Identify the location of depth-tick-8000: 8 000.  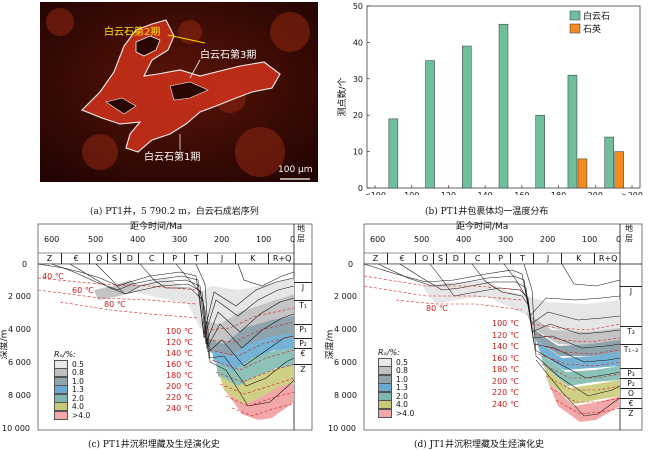
(345, 395).